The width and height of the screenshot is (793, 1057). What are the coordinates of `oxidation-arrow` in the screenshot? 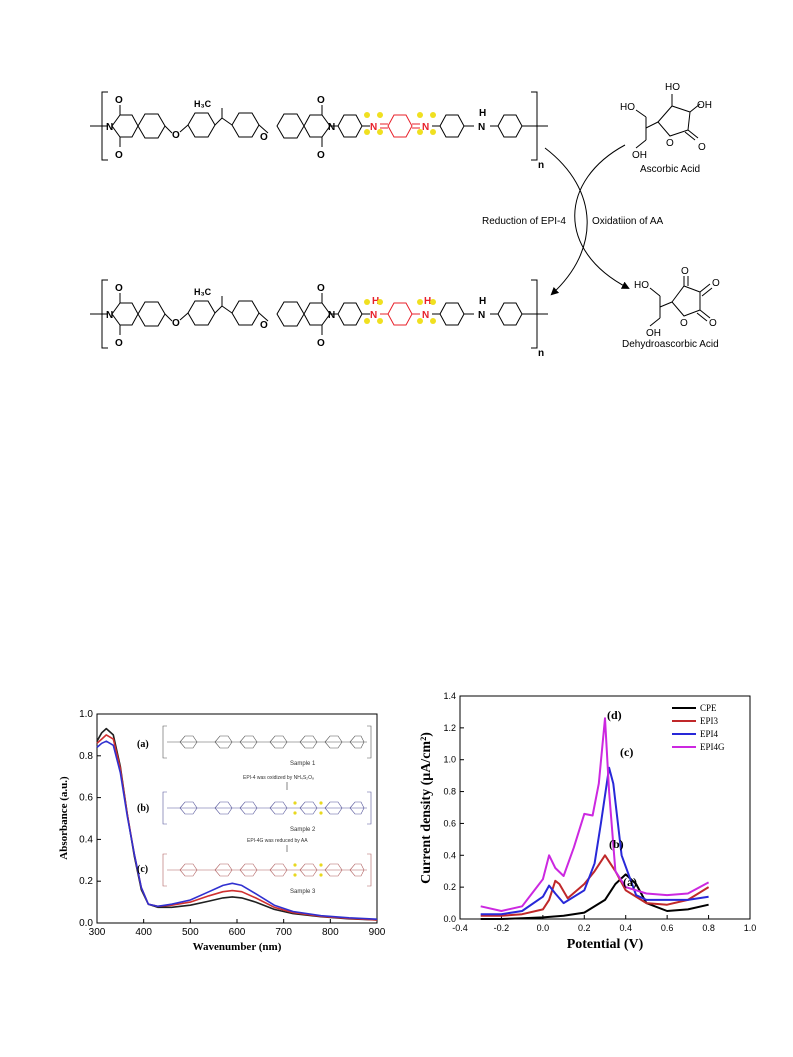 It's located at (602, 216).